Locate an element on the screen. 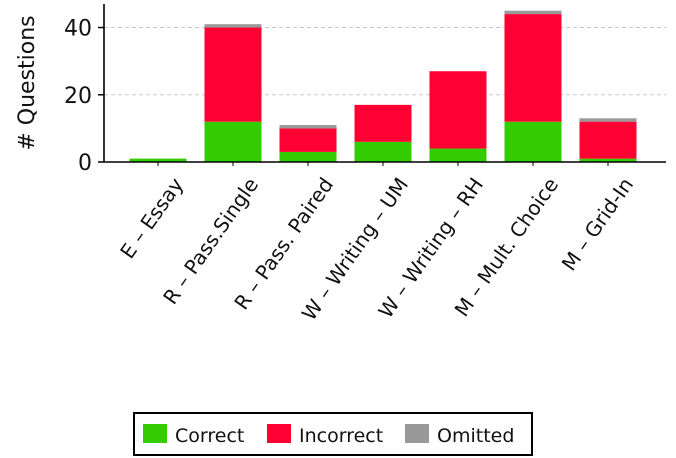  bar-correct-m-mult-choice is located at coordinates (533, 141).